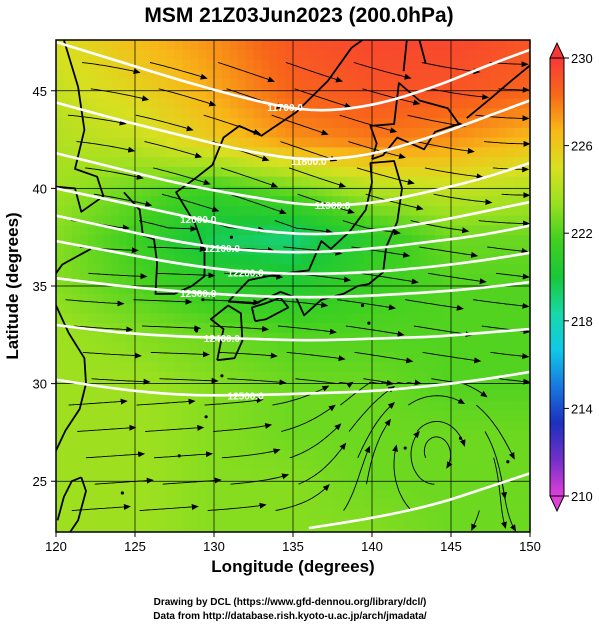 The image size is (599, 625). What do you see at coordinates (385, 176) in the screenshot?
I see `streamline` at bounding box center [385, 176].